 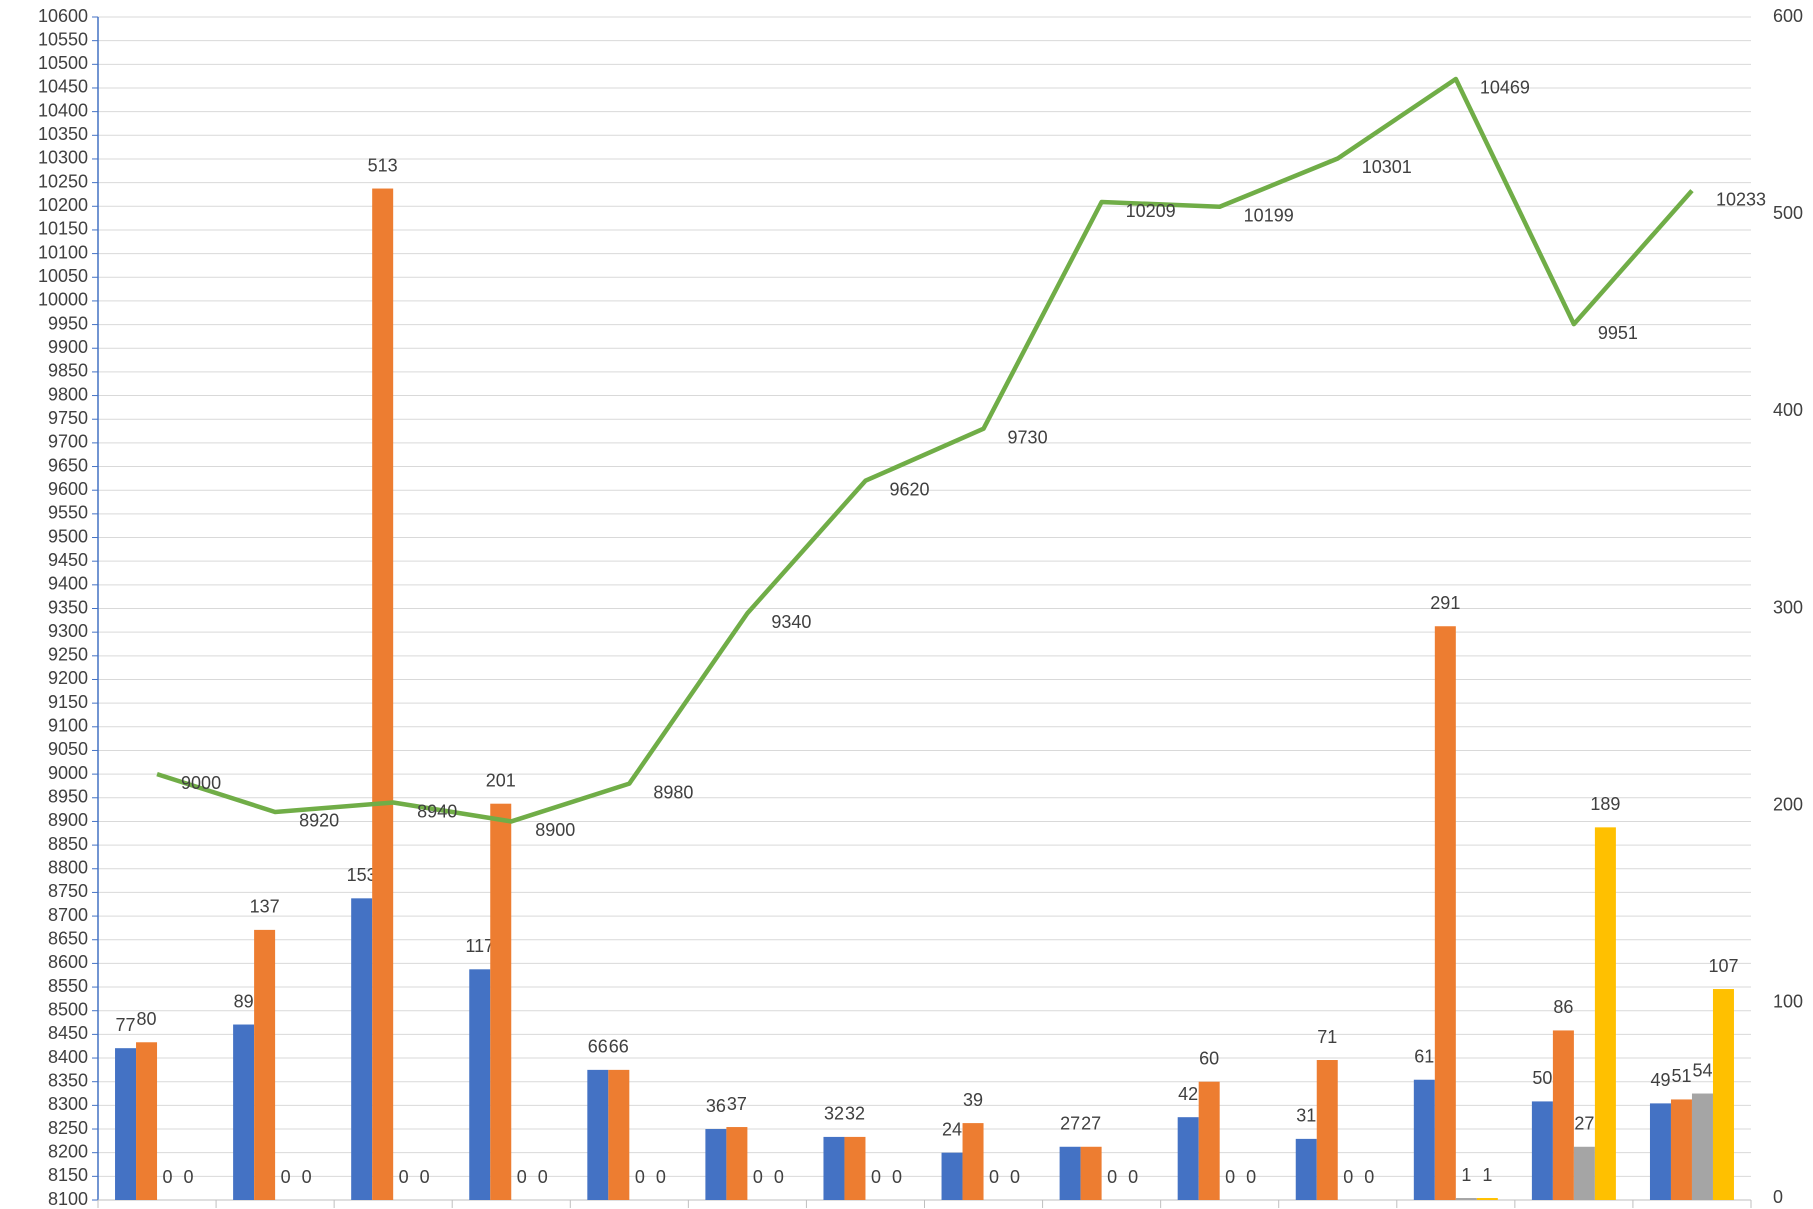 I want to click on y-tick-label: 10600, so click(x=63, y=16).